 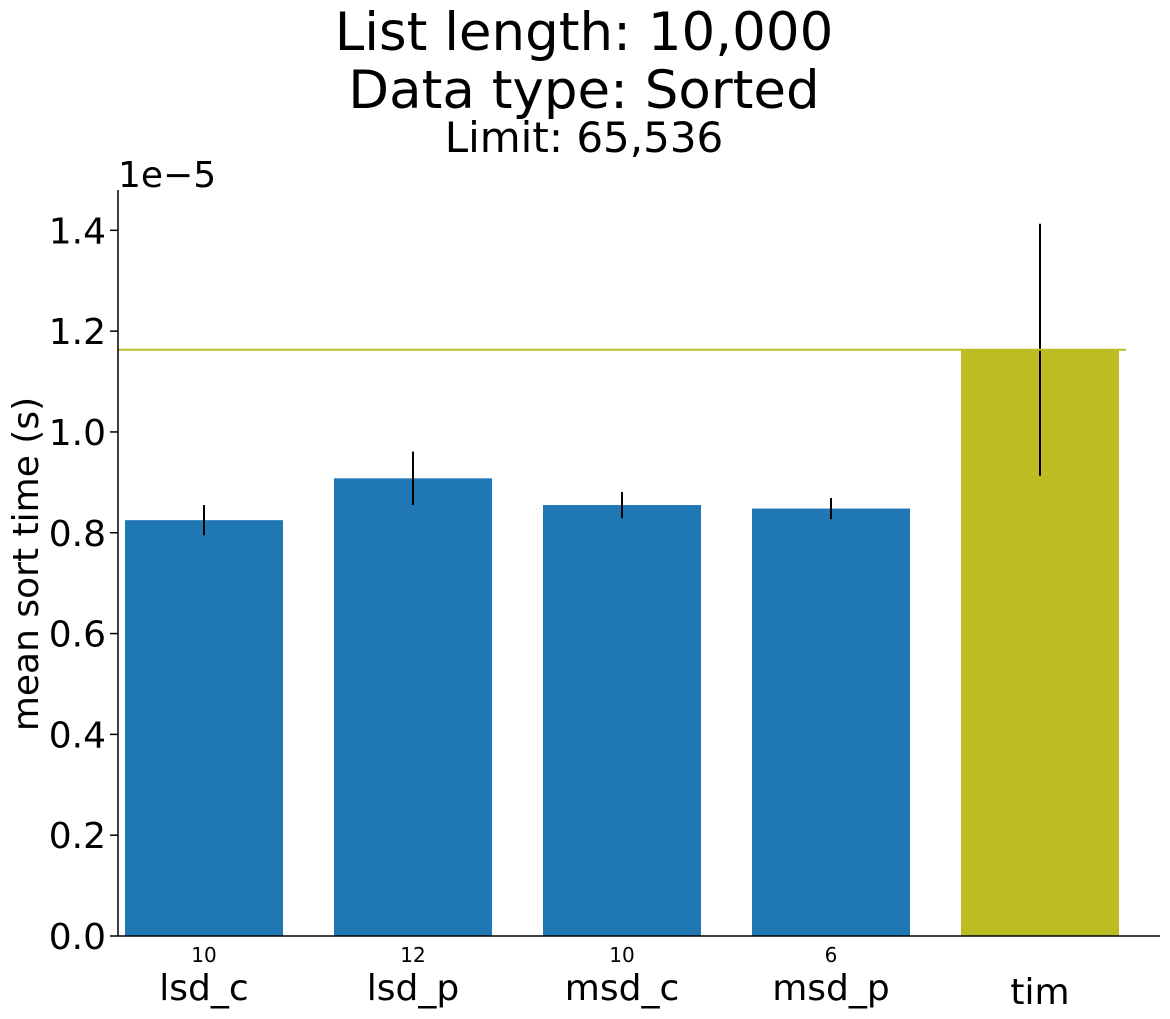 I want to click on y-ticks-group: 0.0 0.2 0.4 0.6 0.8 1.0 1.2 1.4, so click(x=83, y=584).